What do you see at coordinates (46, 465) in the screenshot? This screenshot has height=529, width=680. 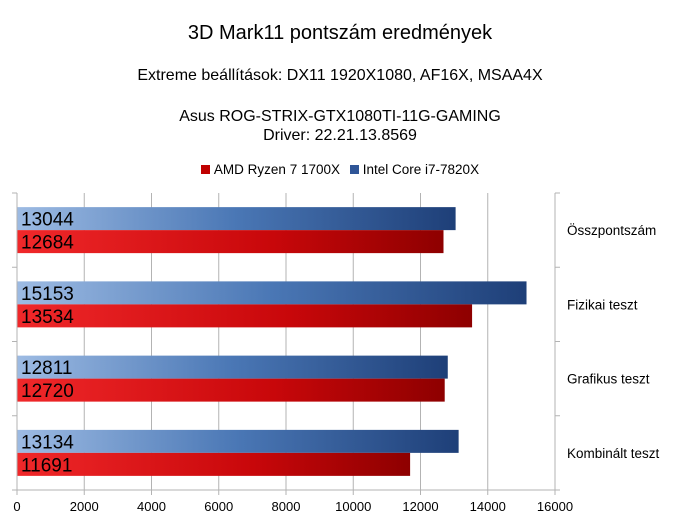 I see `data-label-amd: 11691` at bounding box center [46, 465].